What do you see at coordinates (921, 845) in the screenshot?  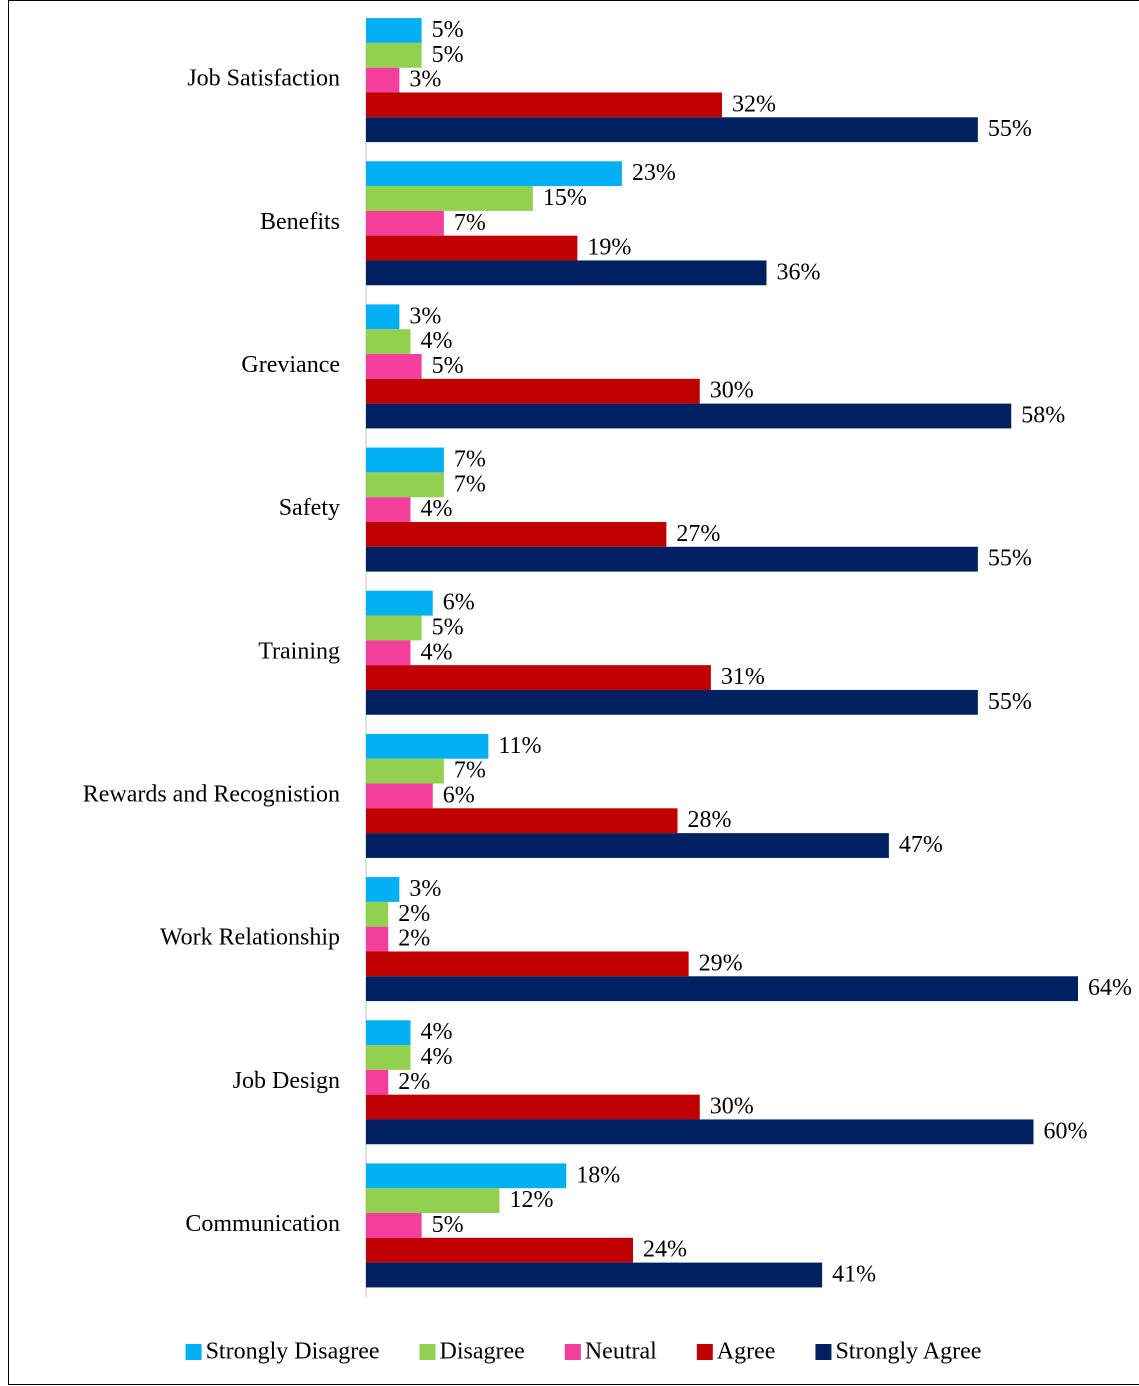 I see `data-label: 47%` at bounding box center [921, 845].